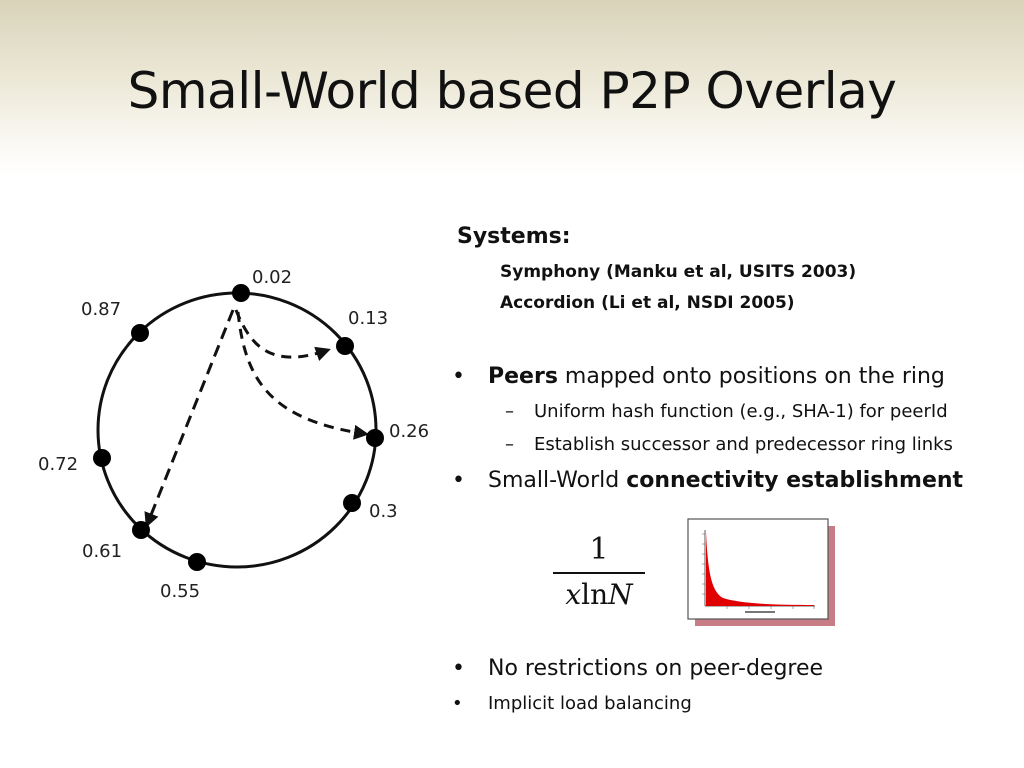  I want to click on formula-fraction-bar, so click(599, 573).